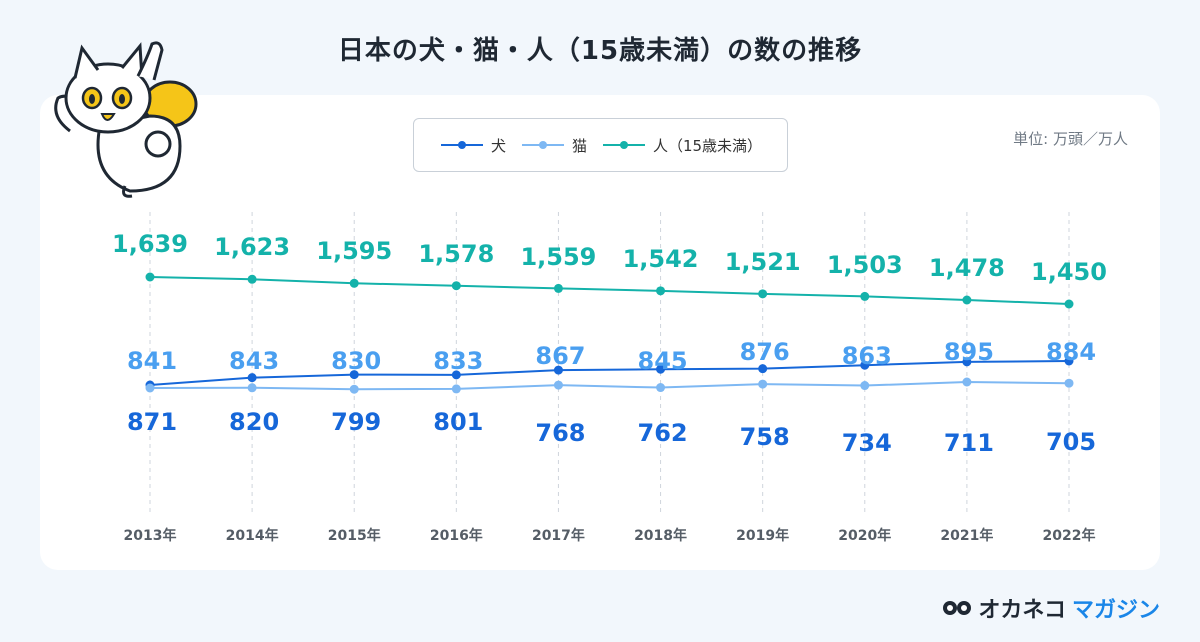  What do you see at coordinates (763, 262) in the screenshot?
I see `data-label: 1,521` at bounding box center [763, 262].